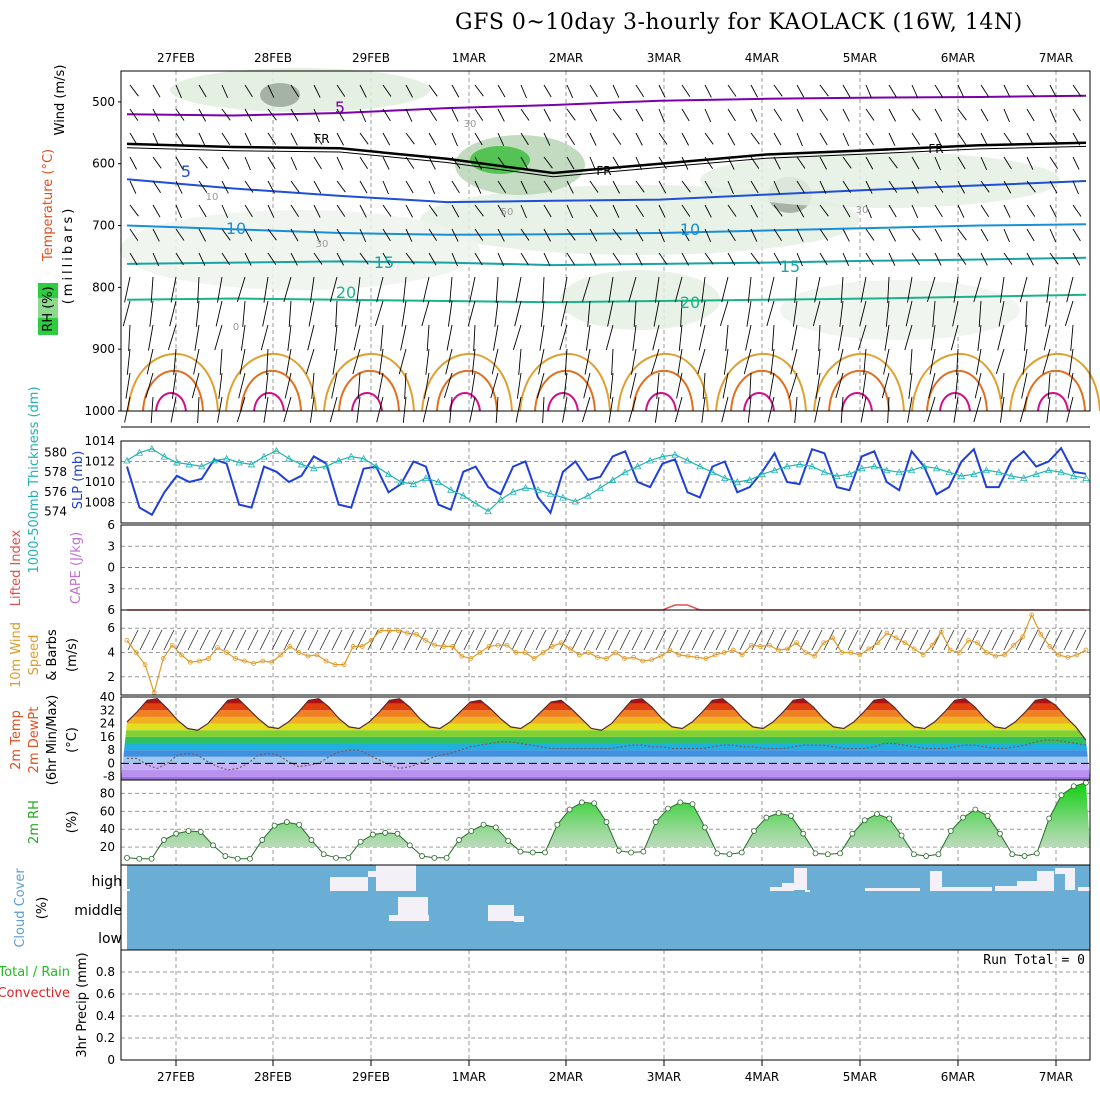  I want to click on rh-shade-region, so click(300, 250).